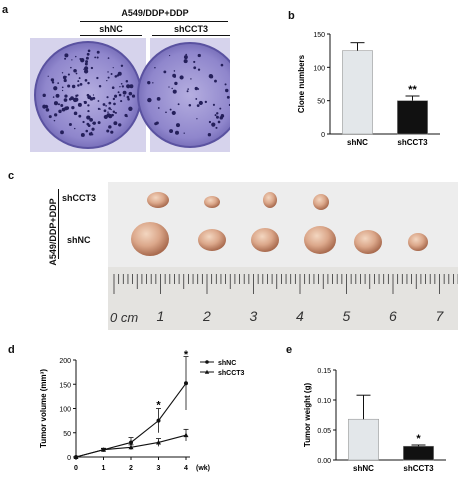  What do you see at coordinates (67, 434) in the screenshot?
I see `y-tick-label: 50` at bounding box center [67, 434].